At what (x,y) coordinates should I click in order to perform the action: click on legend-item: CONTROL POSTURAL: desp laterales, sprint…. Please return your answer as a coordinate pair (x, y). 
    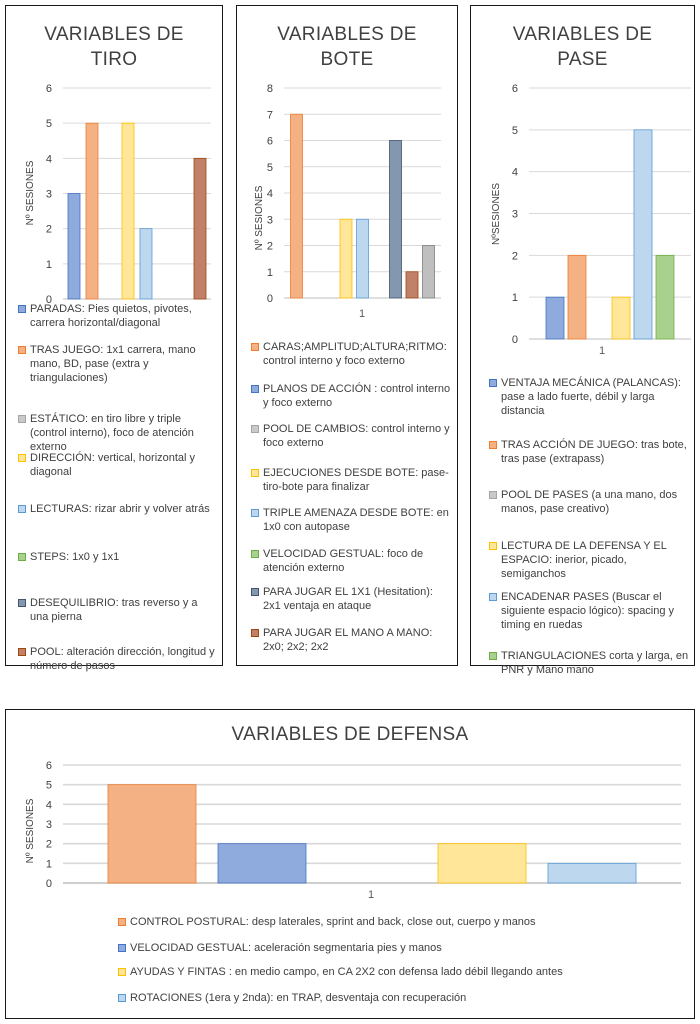
    Looking at the image, I should click on (398, 922).